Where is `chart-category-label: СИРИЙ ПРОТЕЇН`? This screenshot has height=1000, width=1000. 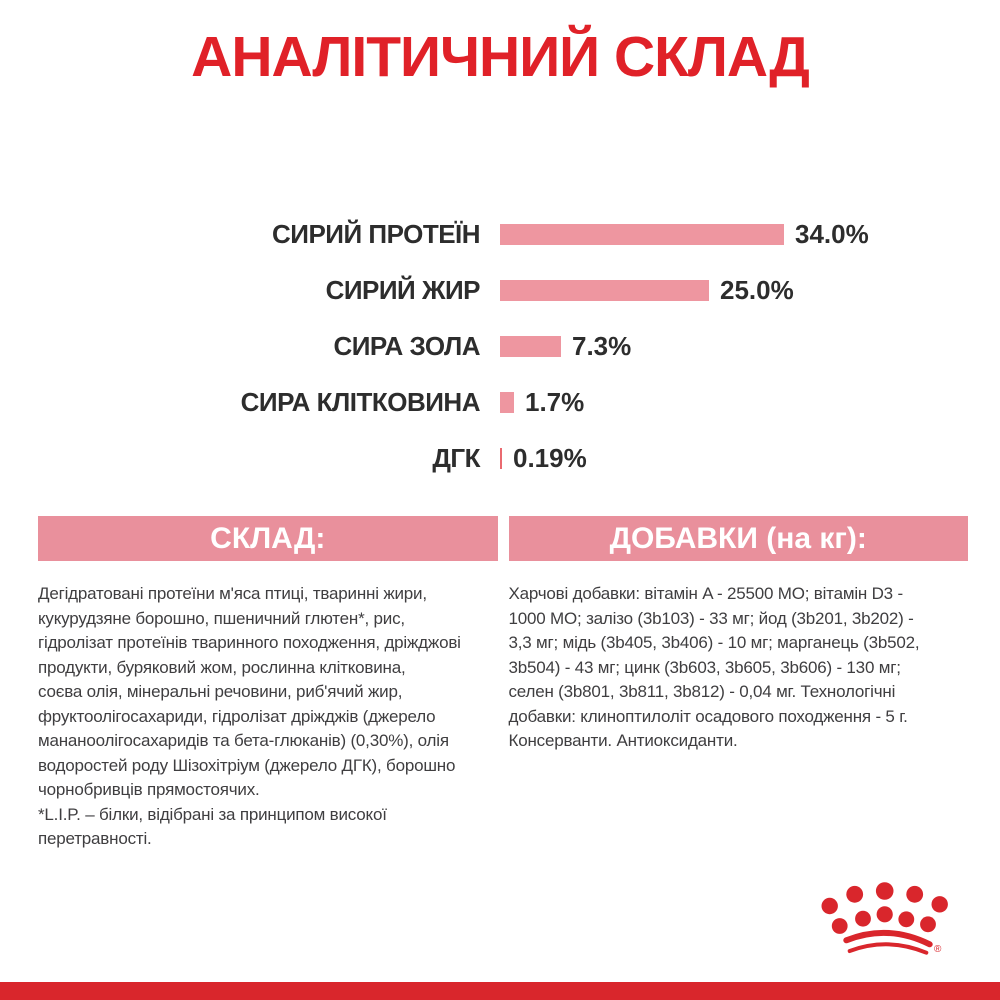
chart-category-label: СИРИЙ ПРОТЕЇН is located at coordinates (376, 233).